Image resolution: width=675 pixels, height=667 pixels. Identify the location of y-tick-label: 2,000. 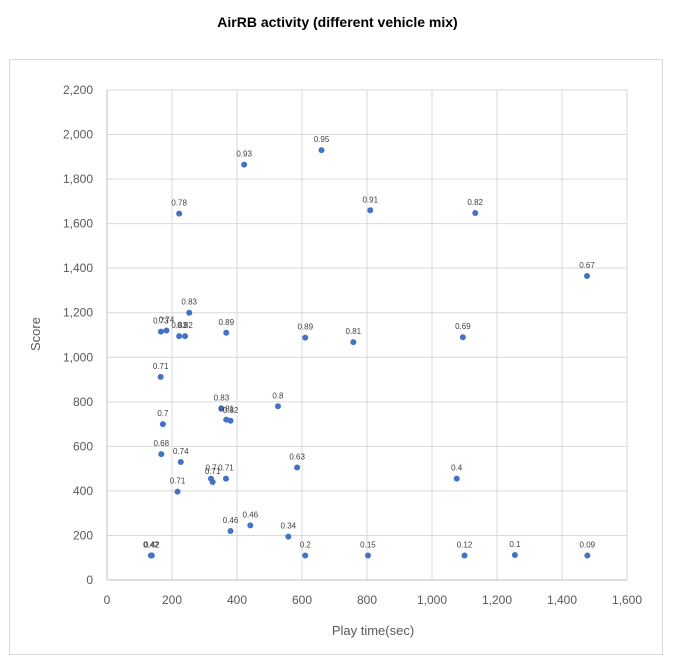
(78, 135).